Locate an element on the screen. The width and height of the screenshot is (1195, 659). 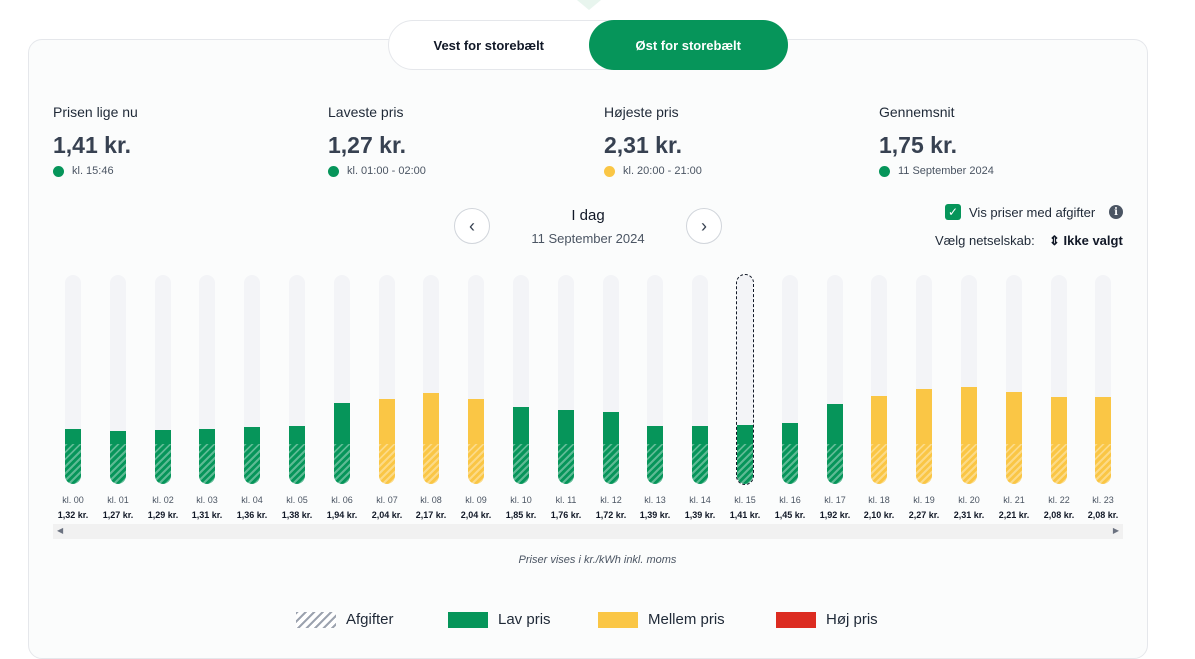
bar-column: kl. 09 2,04 kr. is located at coordinates (476, 395).